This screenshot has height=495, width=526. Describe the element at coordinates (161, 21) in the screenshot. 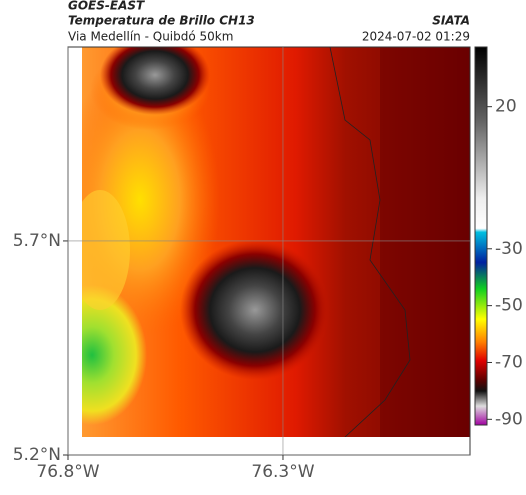

I see `subtitle: Temperatura de Brillo CH13` at that location.